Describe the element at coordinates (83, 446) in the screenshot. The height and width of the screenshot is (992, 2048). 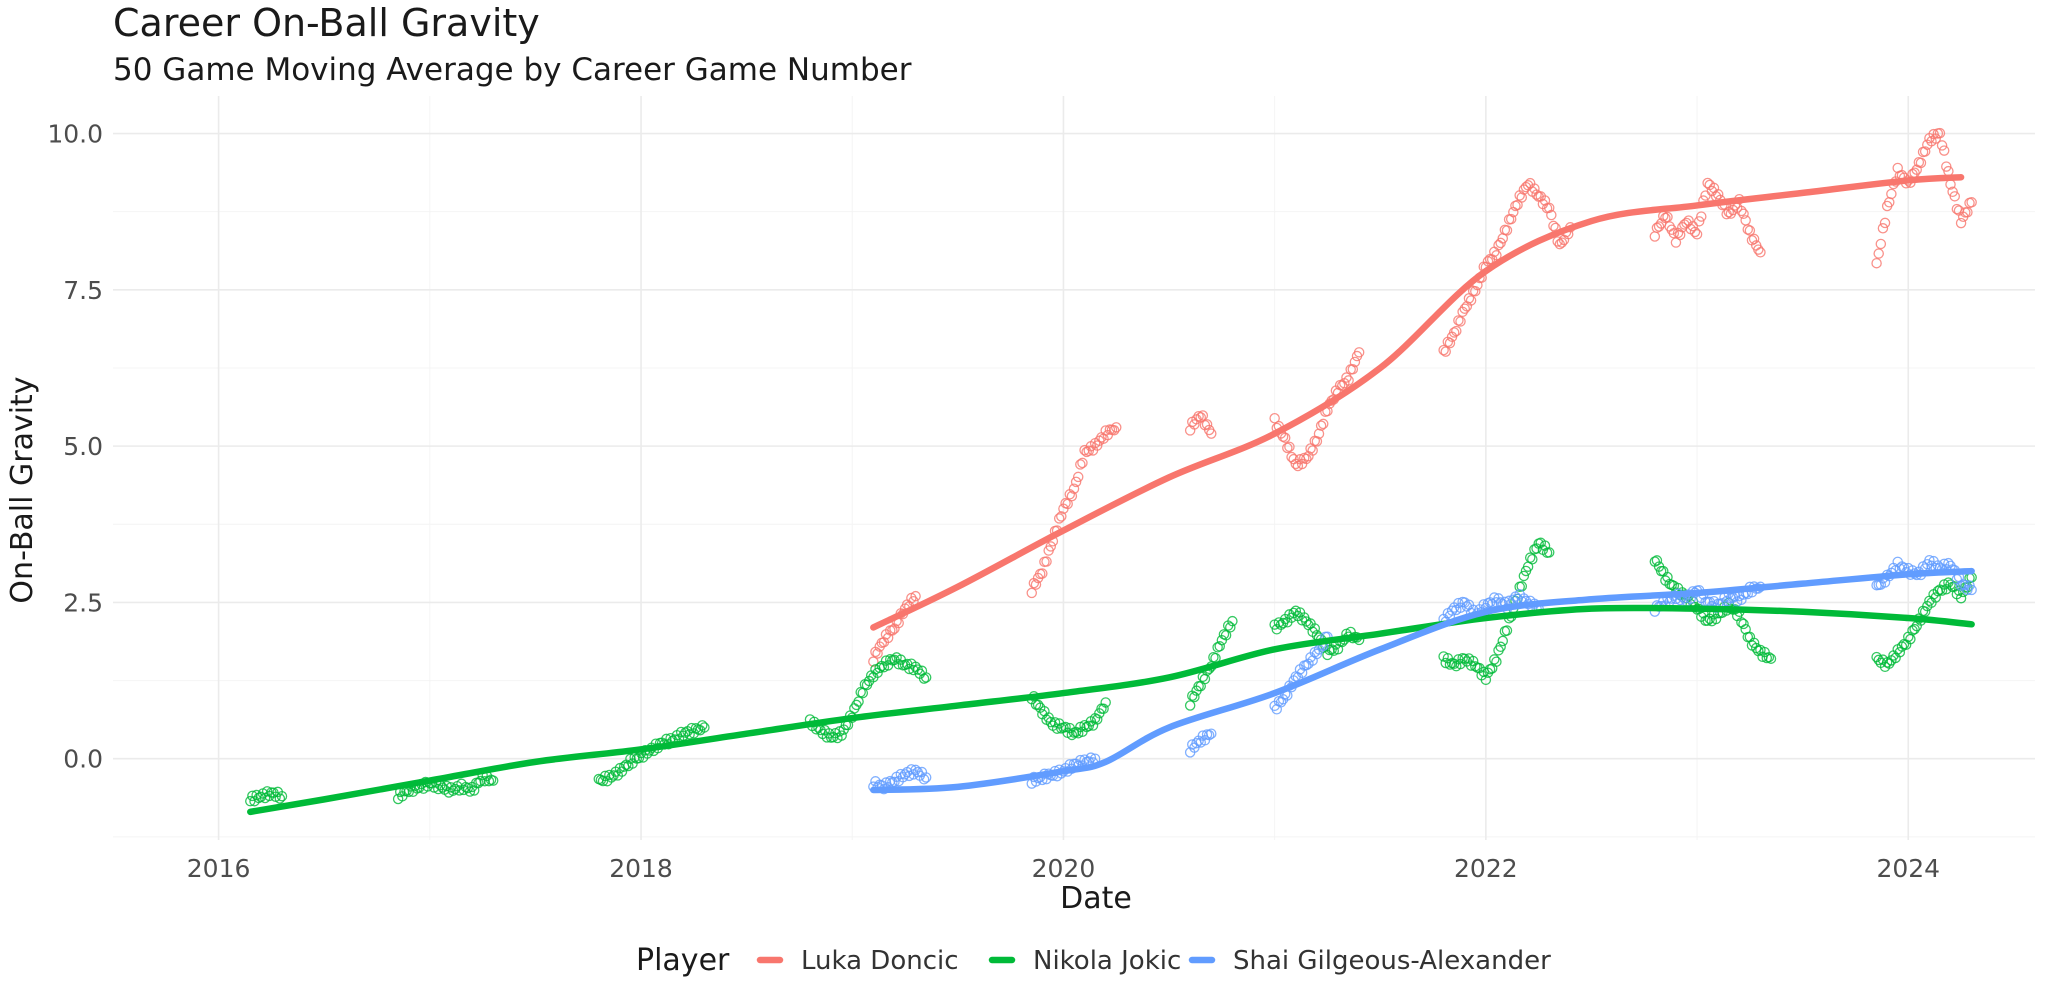
I see `y-tick-label: 5.0` at that location.